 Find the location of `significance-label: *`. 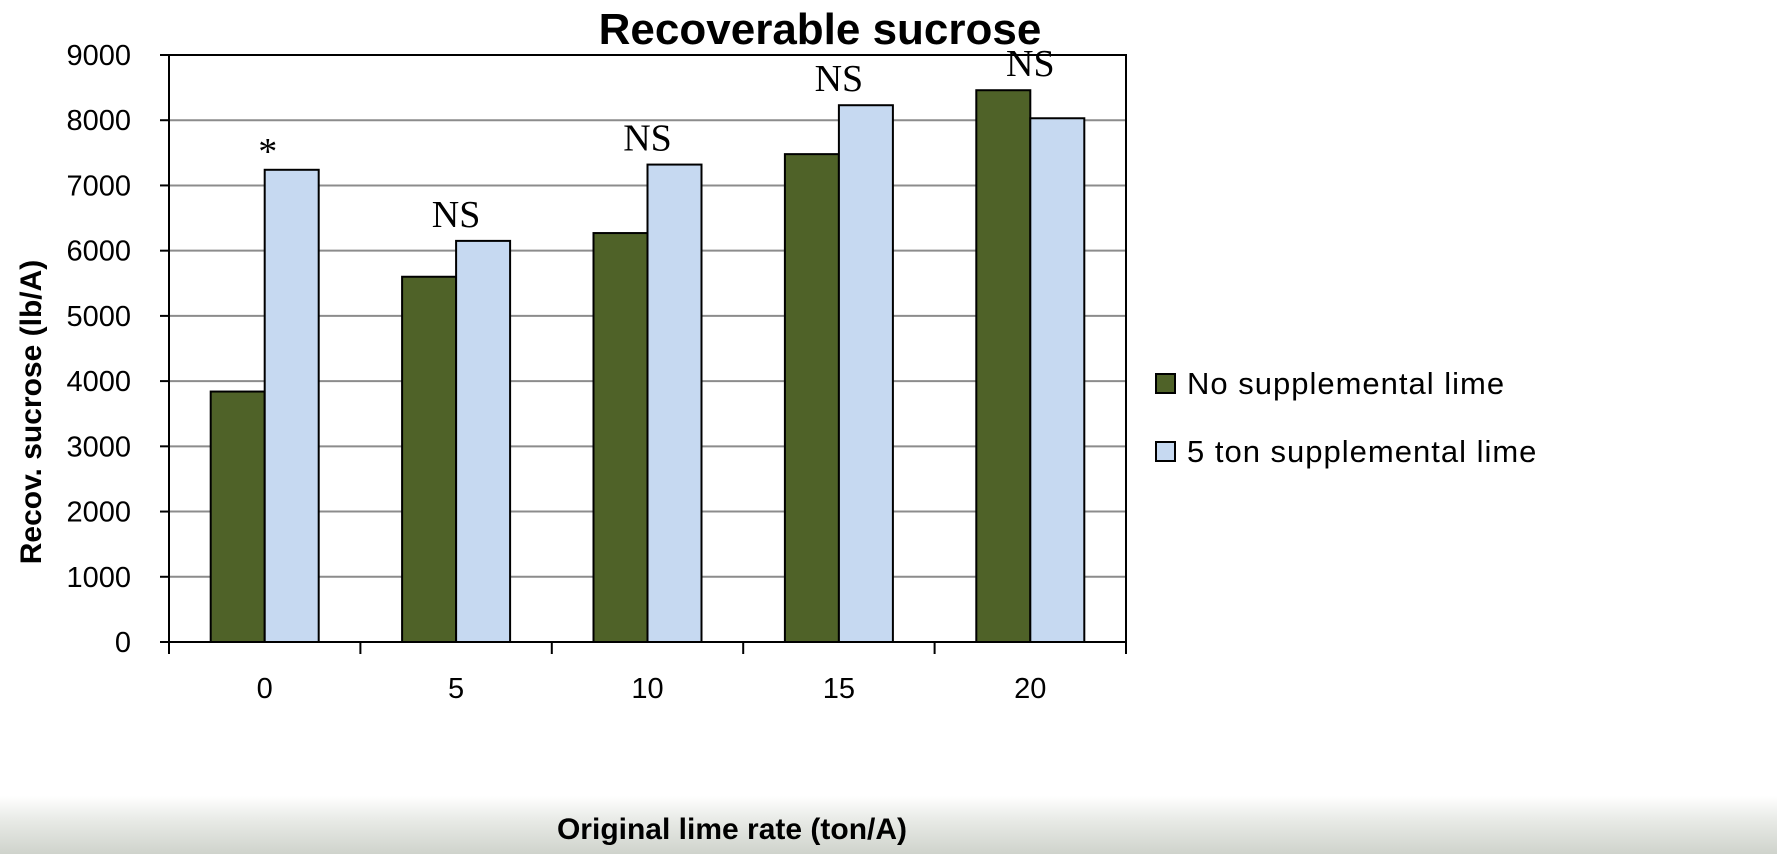

significance-label: * is located at coordinates (267, 152).